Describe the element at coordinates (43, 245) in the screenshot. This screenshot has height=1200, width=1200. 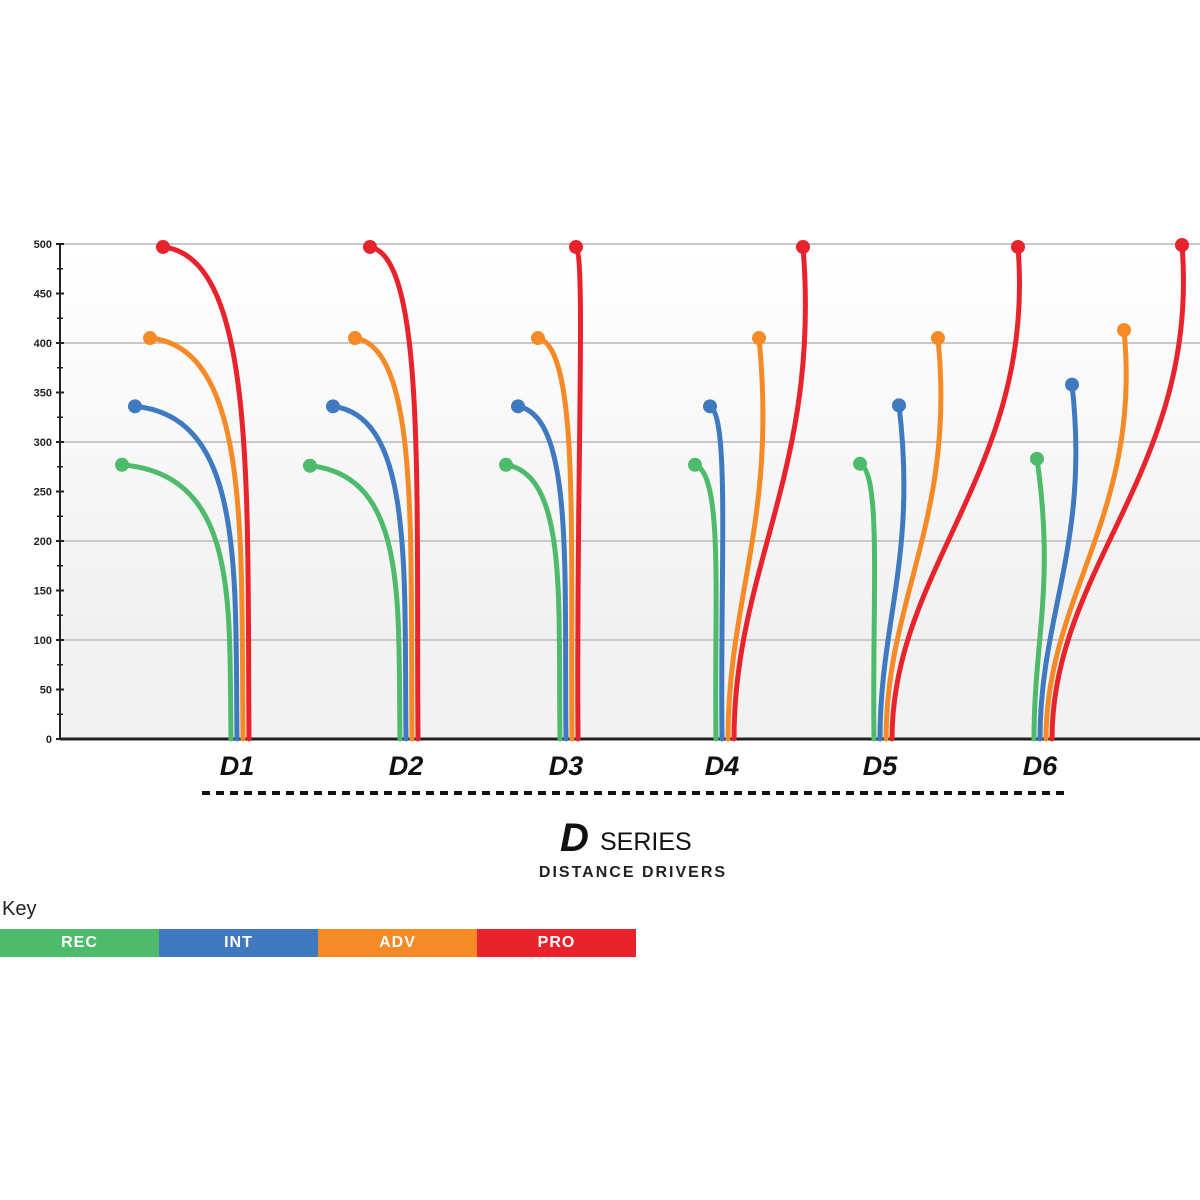
I see `y-tick-label: 500` at that location.